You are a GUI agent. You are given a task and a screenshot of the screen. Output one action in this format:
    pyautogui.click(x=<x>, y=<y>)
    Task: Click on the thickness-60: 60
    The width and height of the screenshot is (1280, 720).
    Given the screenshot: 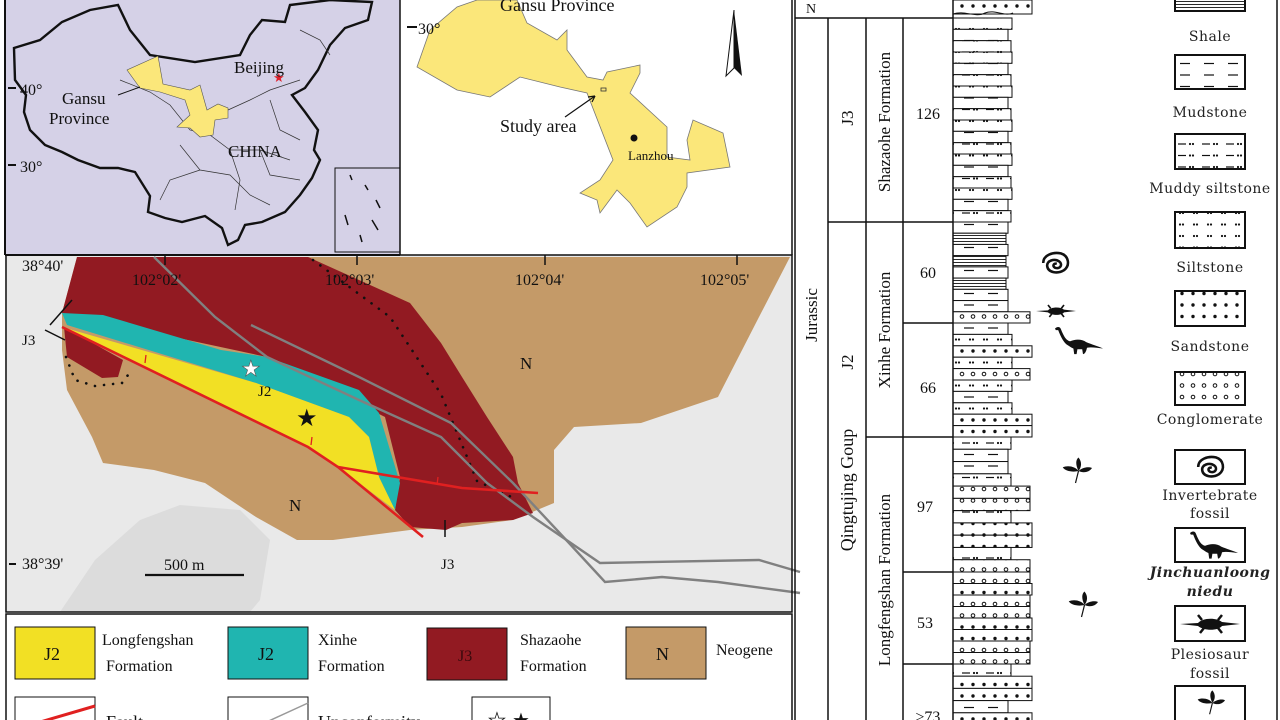 What is the action you would take?
    pyautogui.click(x=928, y=273)
    